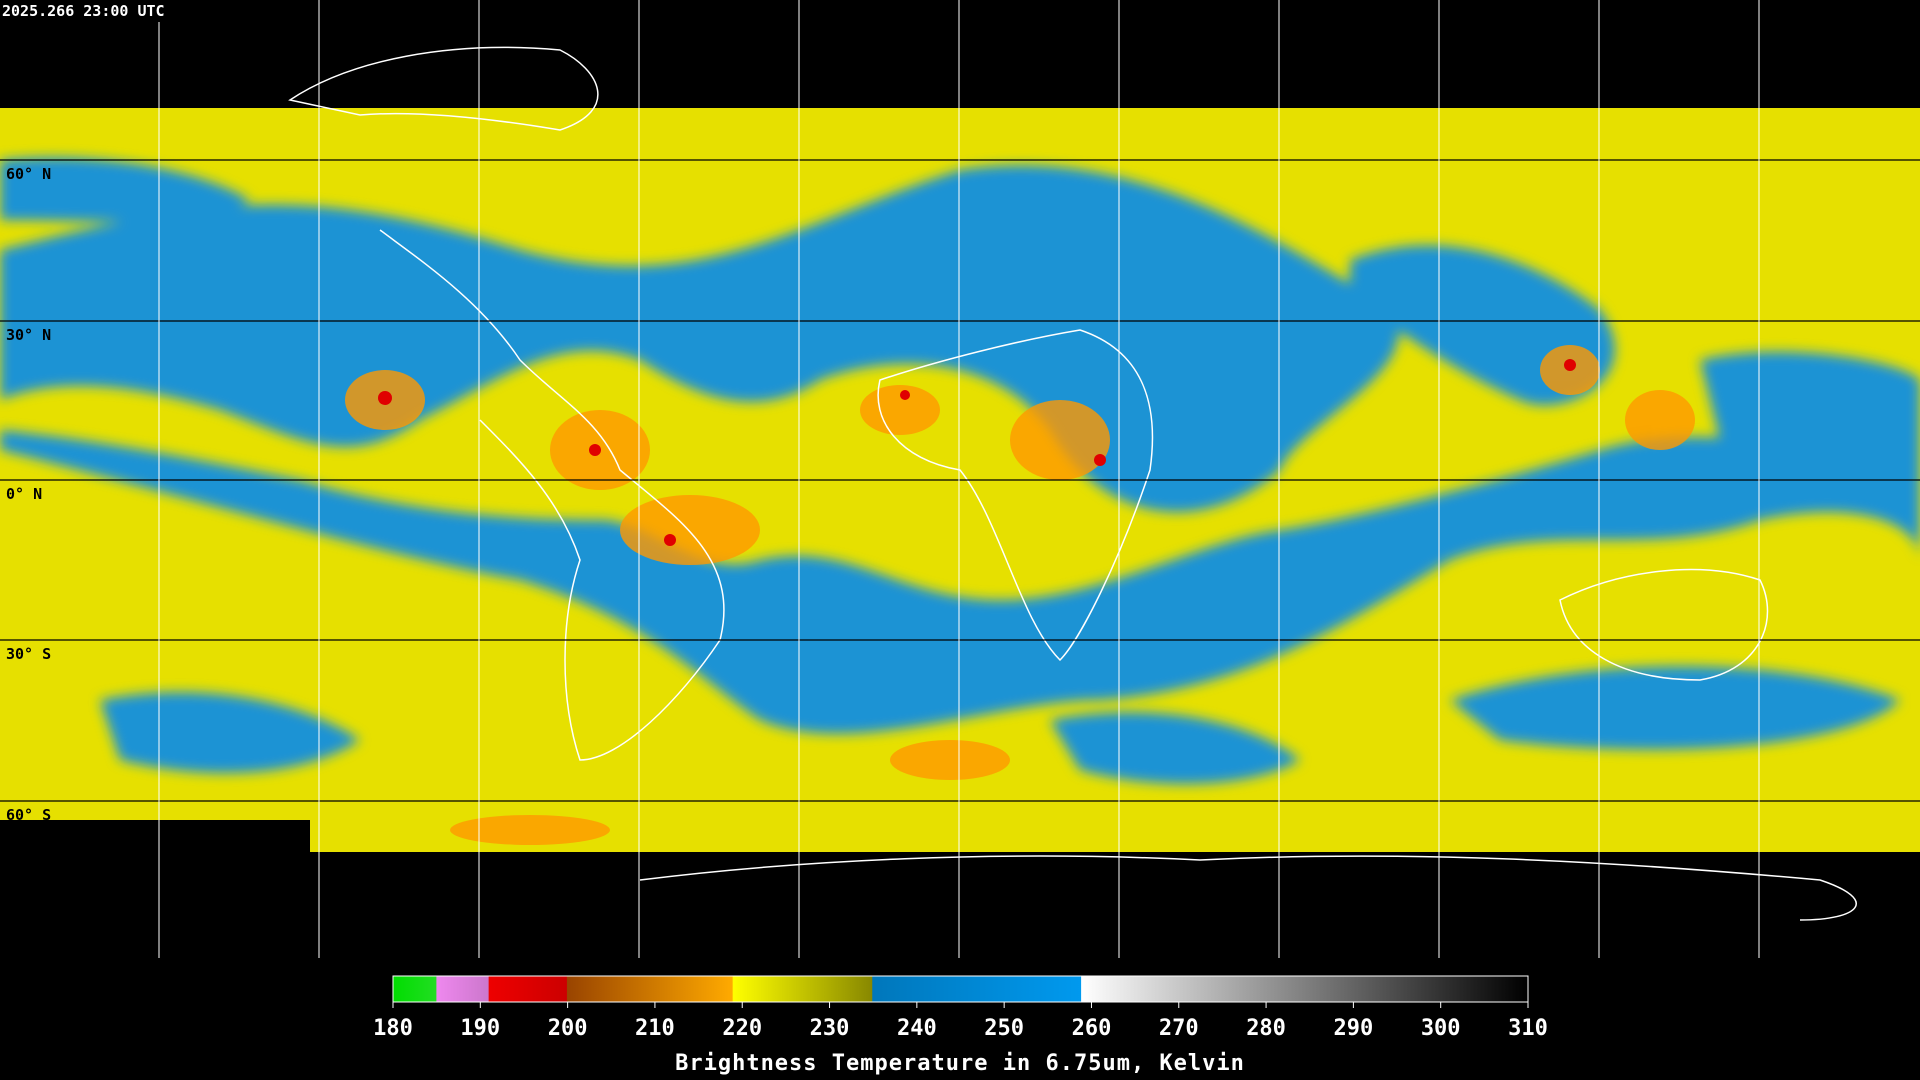 This screenshot has height=1080, width=1920. Describe the element at coordinates (24, 494) in the screenshot. I see `latitude-label: 0° N` at that location.